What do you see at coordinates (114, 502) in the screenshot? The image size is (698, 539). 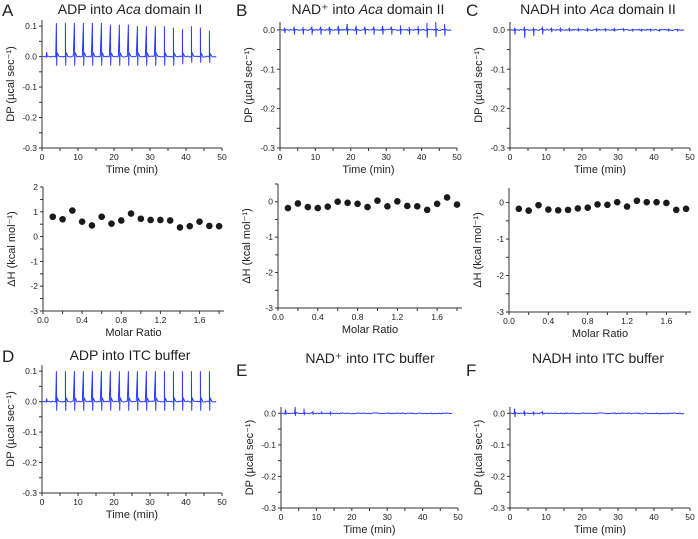 I see `x-tick-label: 20` at bounding box center [114, 502].